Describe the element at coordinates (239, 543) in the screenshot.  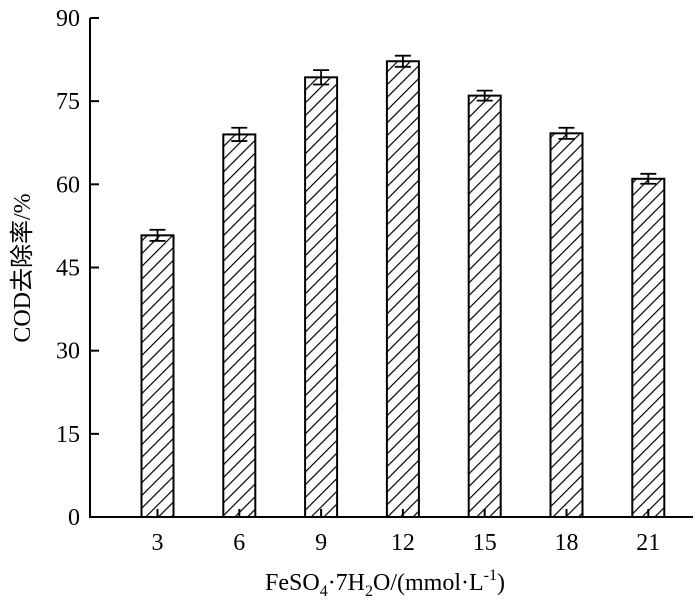
I see `x-tick-label-6: 6` at that location.